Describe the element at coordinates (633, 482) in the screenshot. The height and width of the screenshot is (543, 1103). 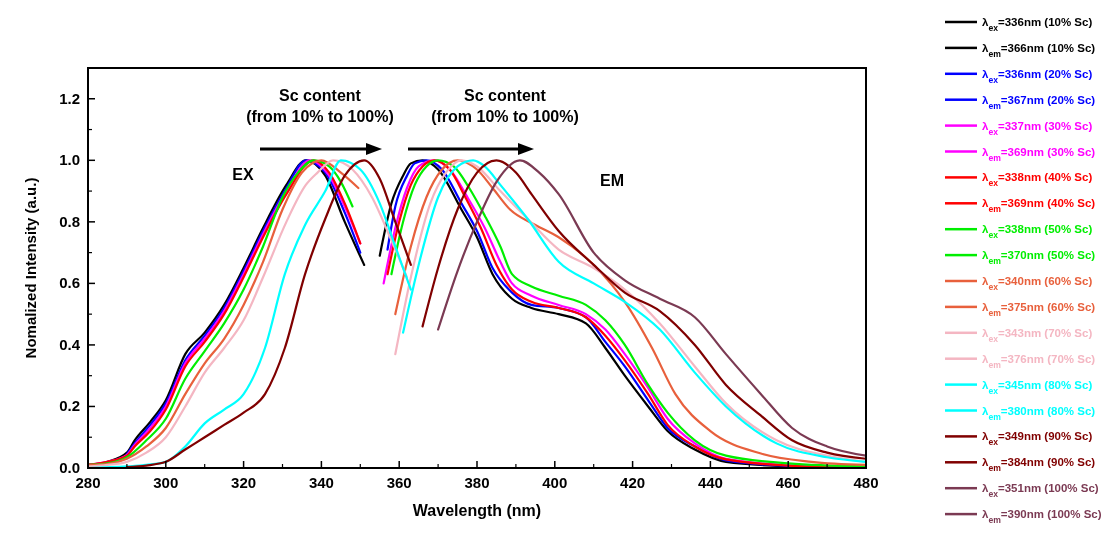
I see `x-tick-label: 420` at that location.